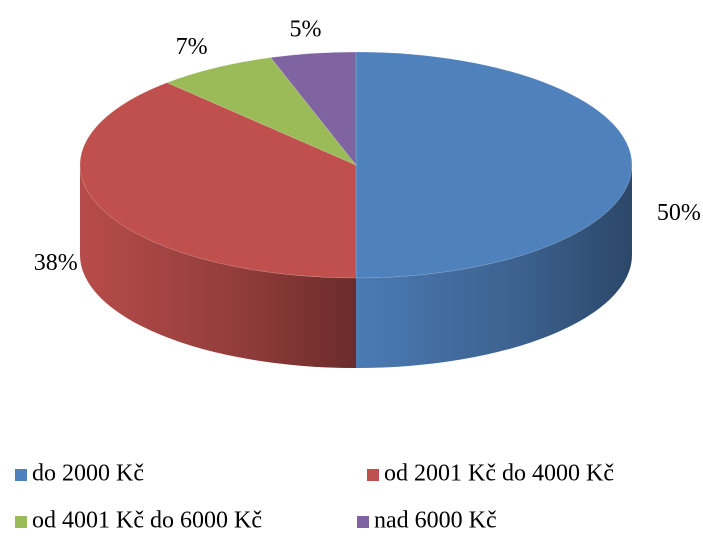 The image size is (703, 540). Describe the element at coordinates (147, 521) in the screenshot. I see `legend-label: od 4001 Kč do 6000 Kč` at that location.